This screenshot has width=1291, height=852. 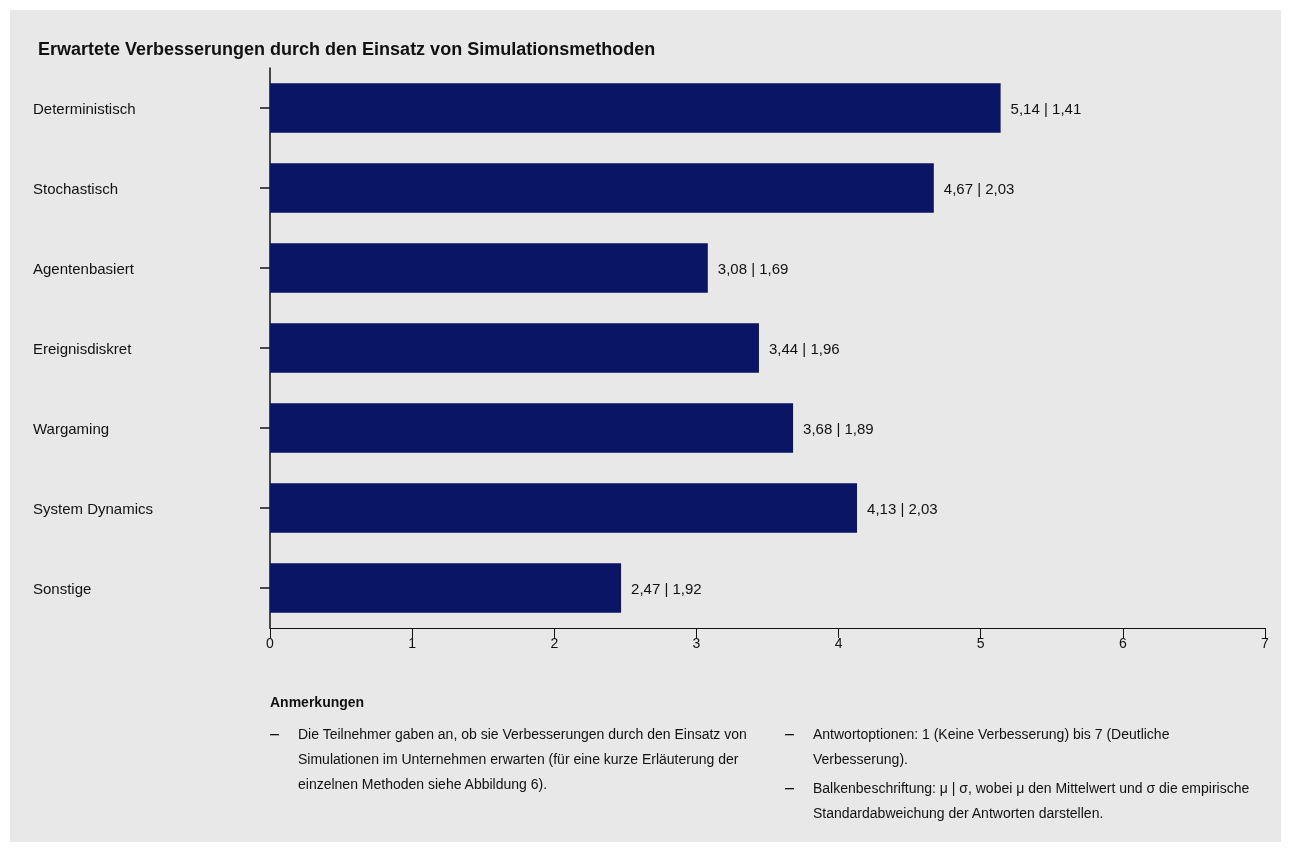 What do you see at coordinates (980, 643) in the screenshot?
I see `x-tick-label: 5` at bounding box center [980, 643].